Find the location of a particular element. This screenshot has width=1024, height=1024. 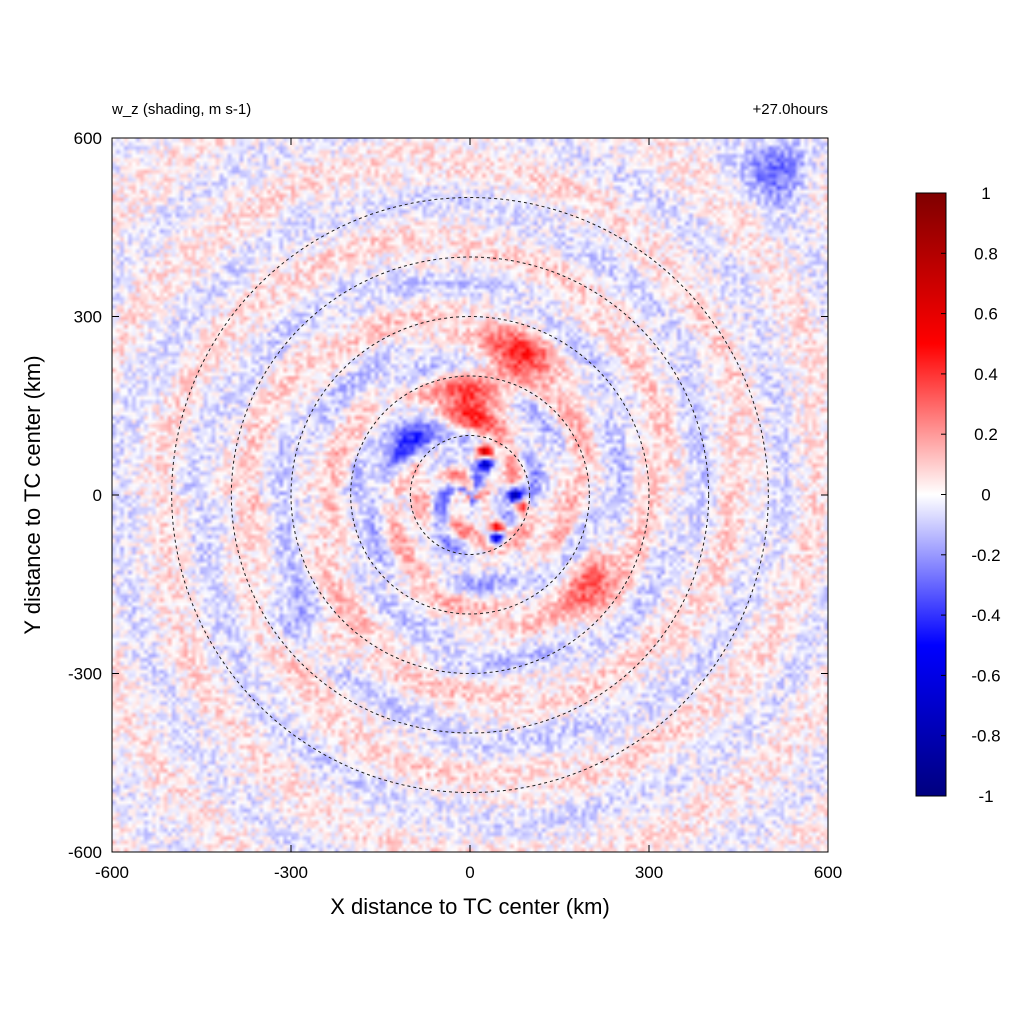

colorbar-tick-label: -0.4 is located at coordinates (985, 615).